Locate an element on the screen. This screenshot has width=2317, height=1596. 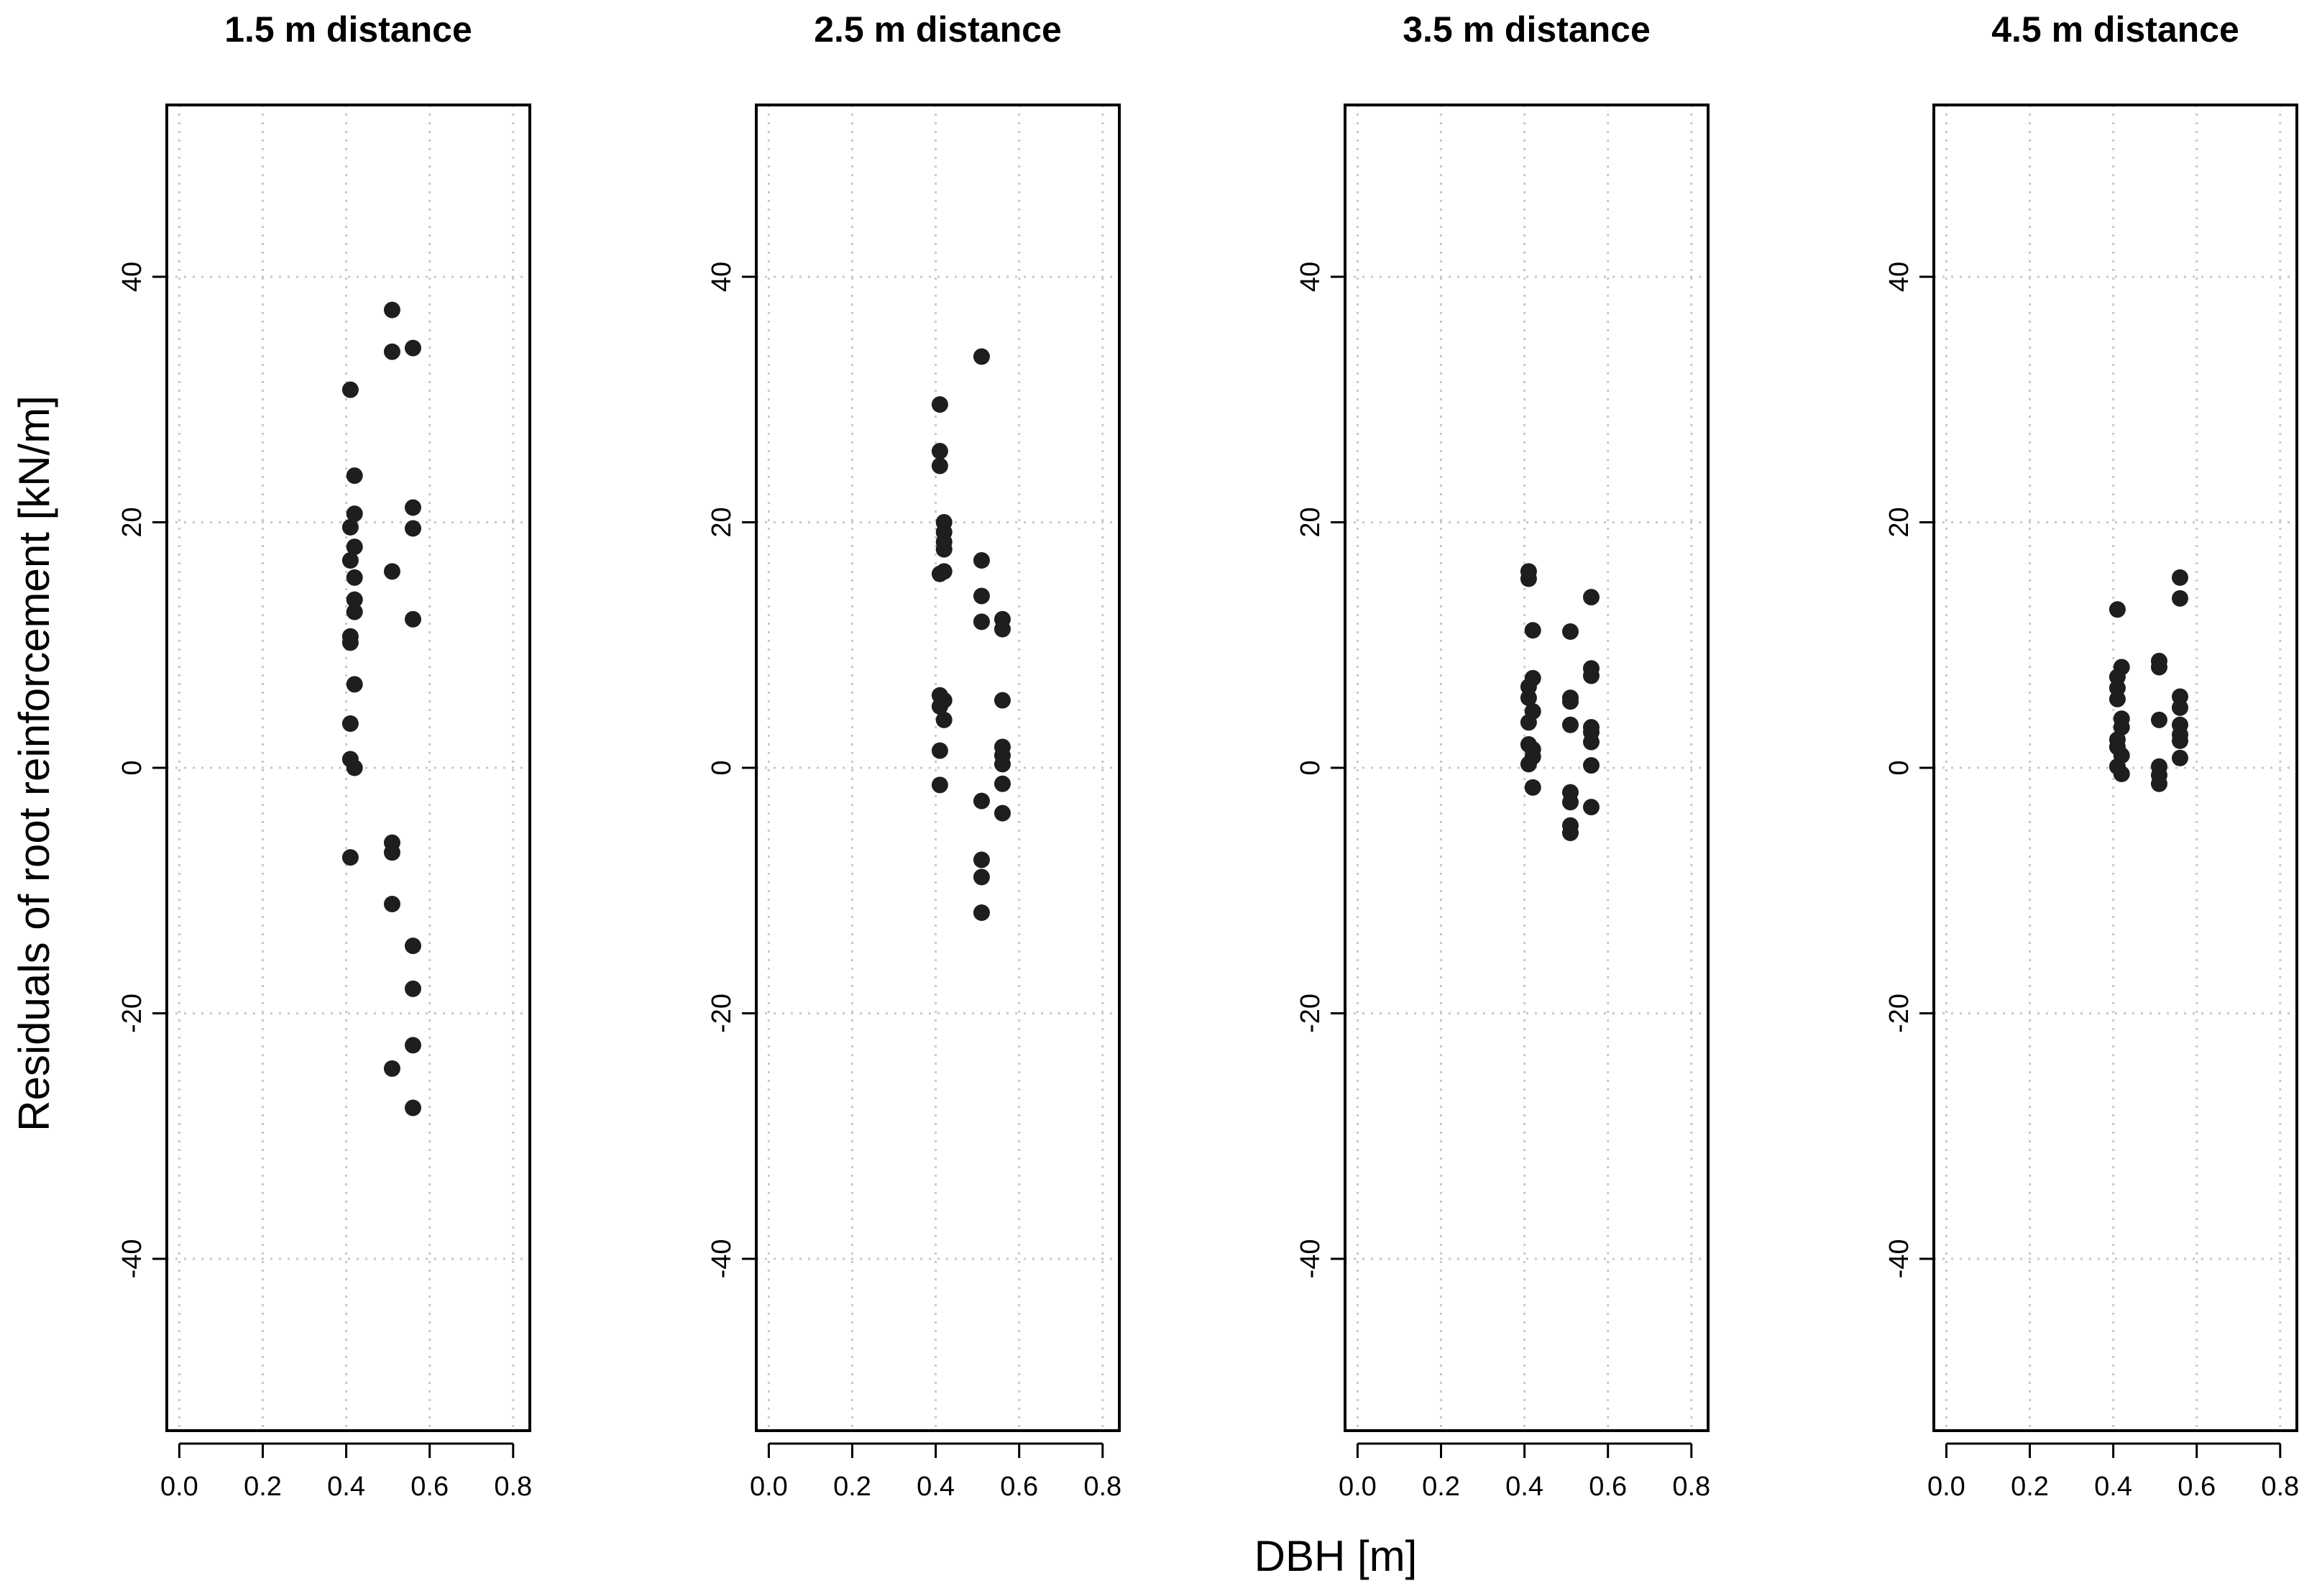
y-axis-label: Residuals of root reinforcement [kN/m] is located at coordinates (34, 763).